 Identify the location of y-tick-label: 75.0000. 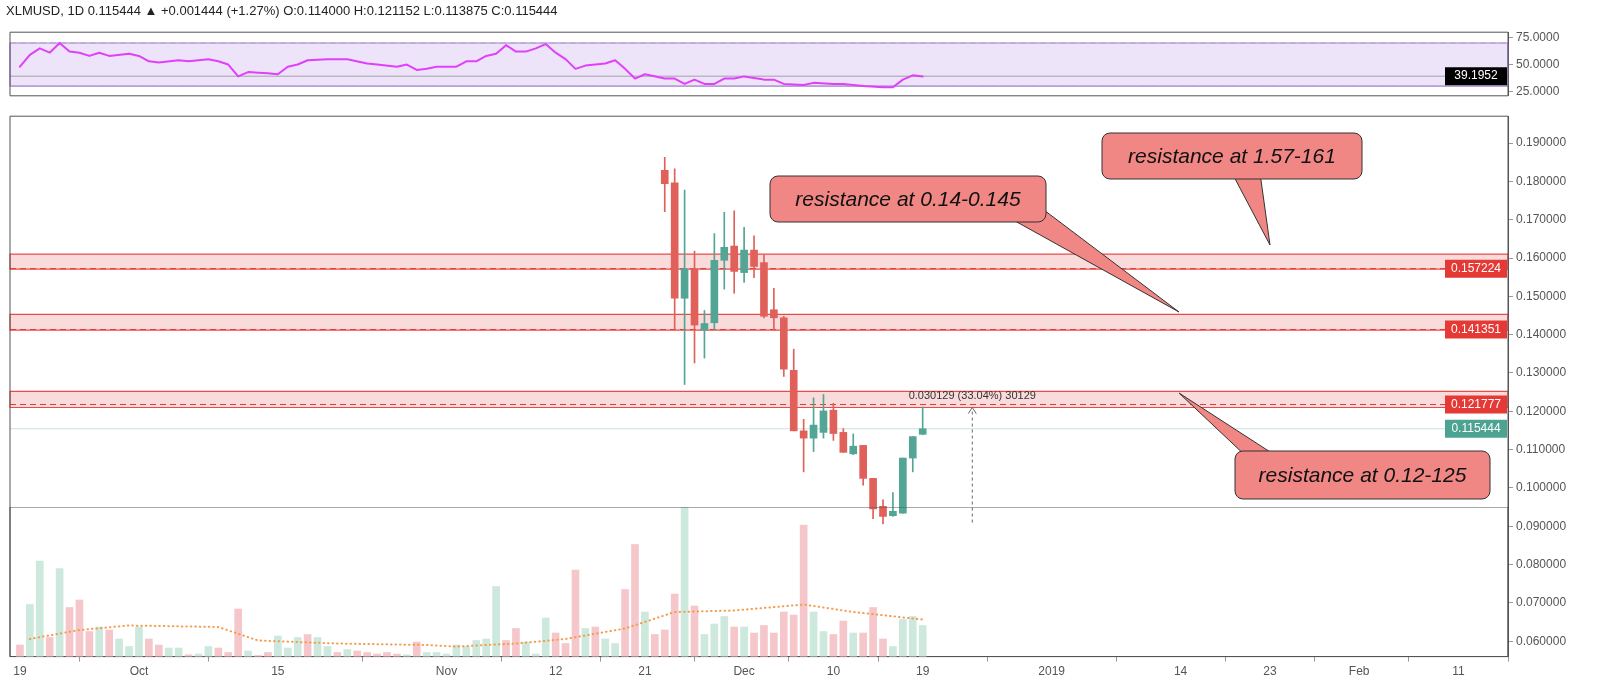
(1538, 36).